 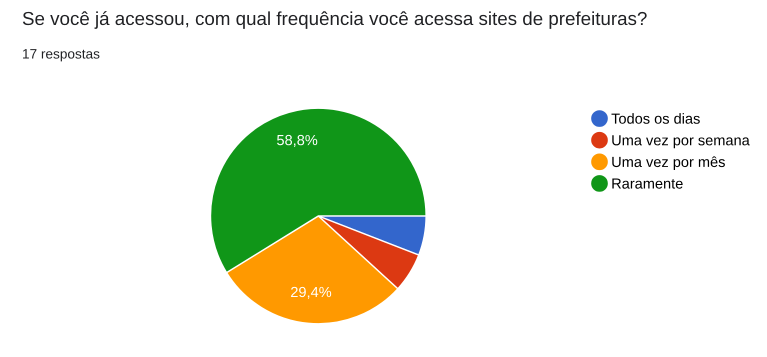 I want to click on text: 17 respostas, so click(x=61, y=55).